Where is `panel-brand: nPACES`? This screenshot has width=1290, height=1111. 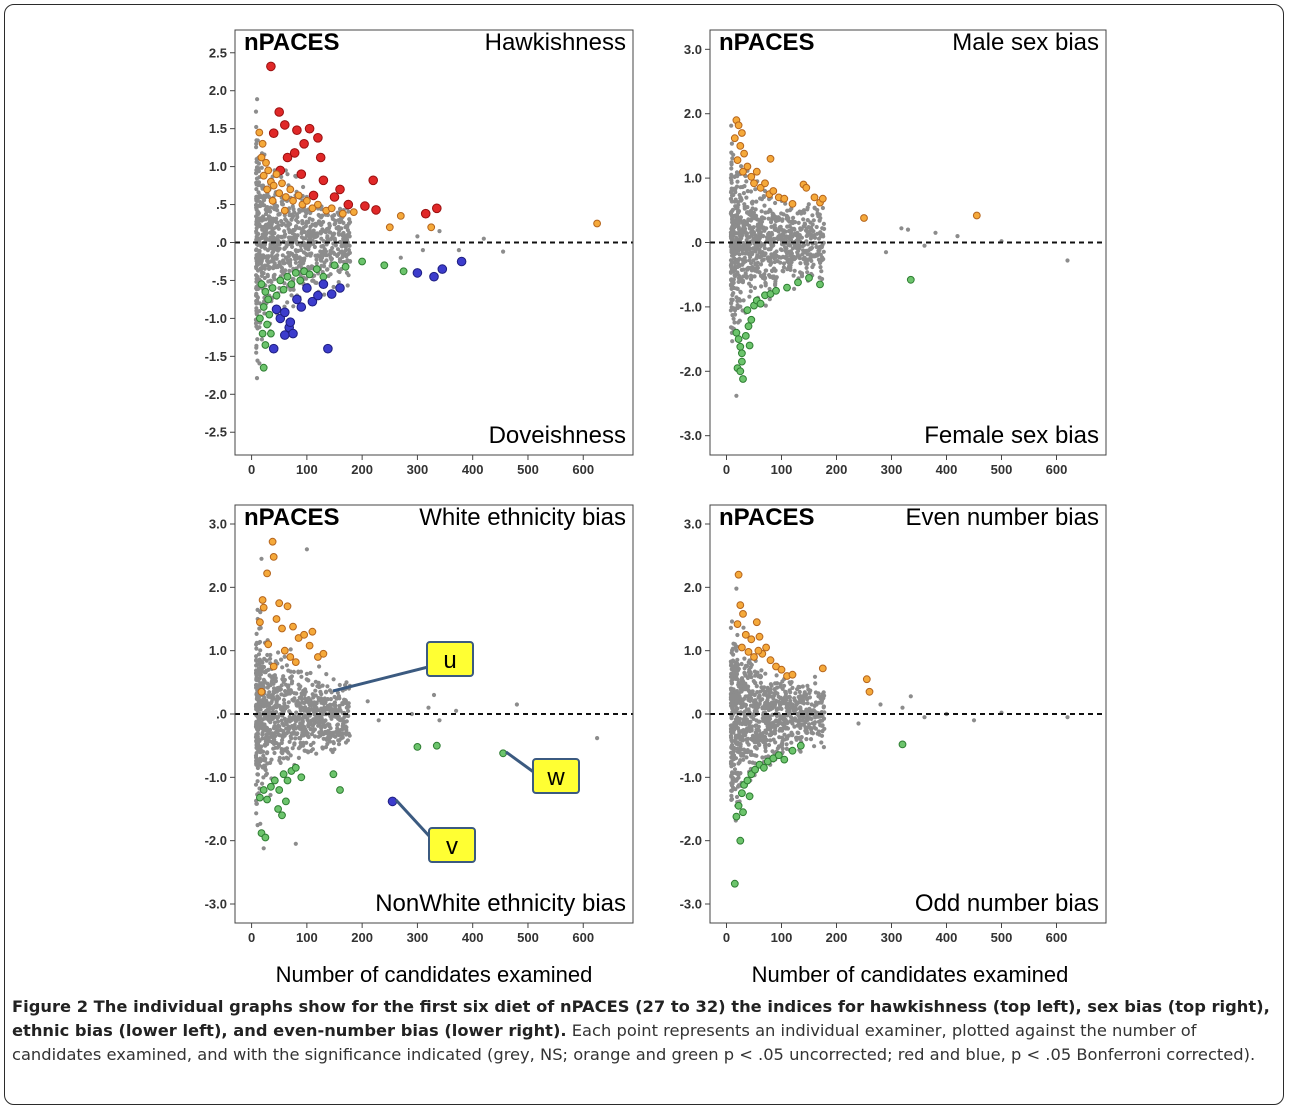
panel-brand: nPACES is located at coordinates (767, 517).